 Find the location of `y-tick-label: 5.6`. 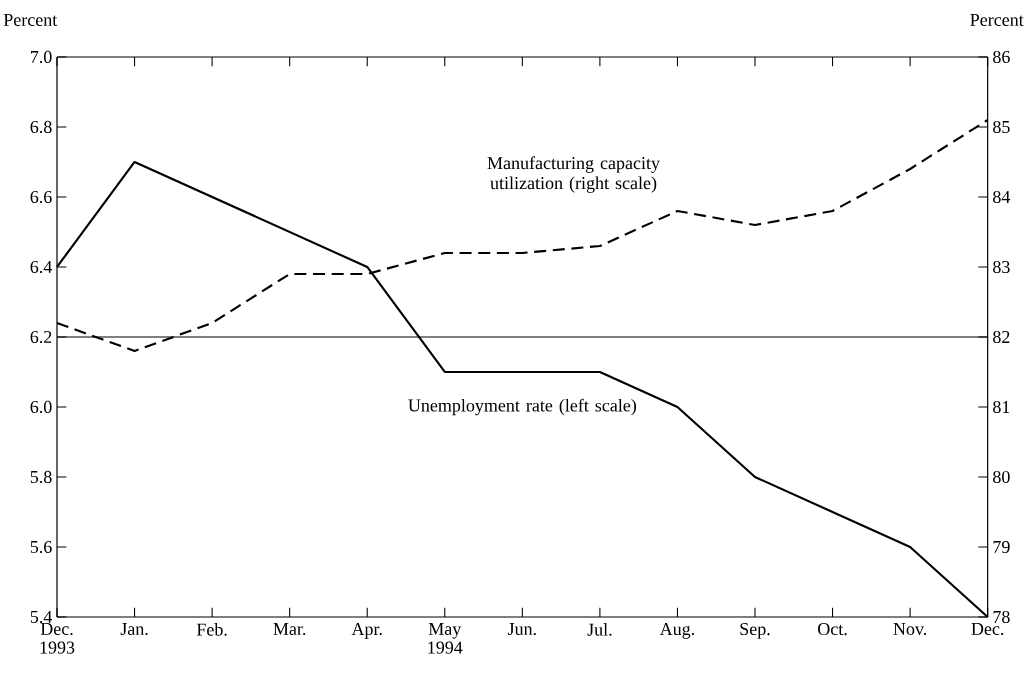

y-tick-label: 5.6 is located at coordinates (41, 547).